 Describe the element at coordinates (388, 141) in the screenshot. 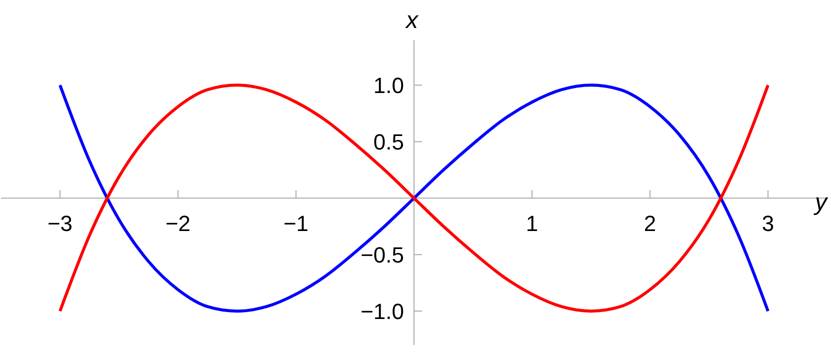

I see `y-tick-label: 0.5` at that location.